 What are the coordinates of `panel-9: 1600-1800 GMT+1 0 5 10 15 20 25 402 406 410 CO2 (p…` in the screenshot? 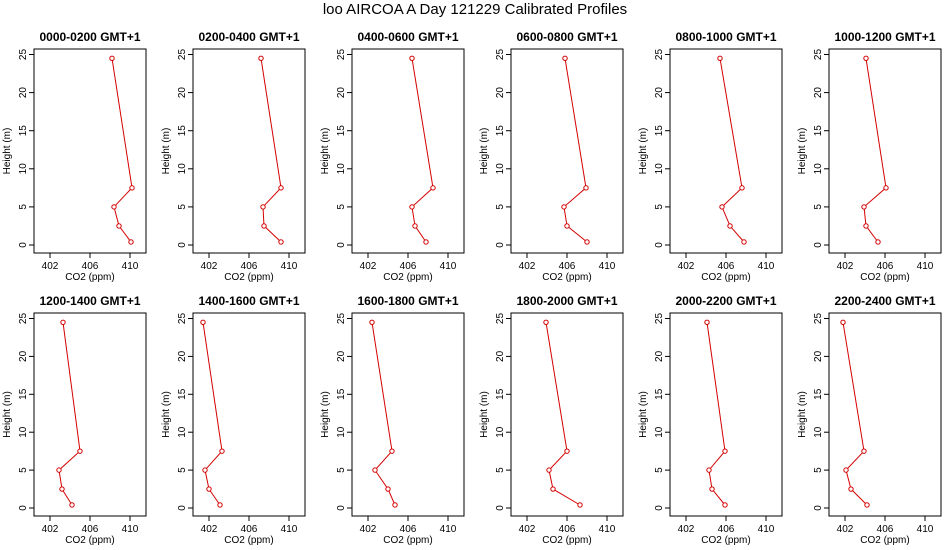 It's located at (392, 420).